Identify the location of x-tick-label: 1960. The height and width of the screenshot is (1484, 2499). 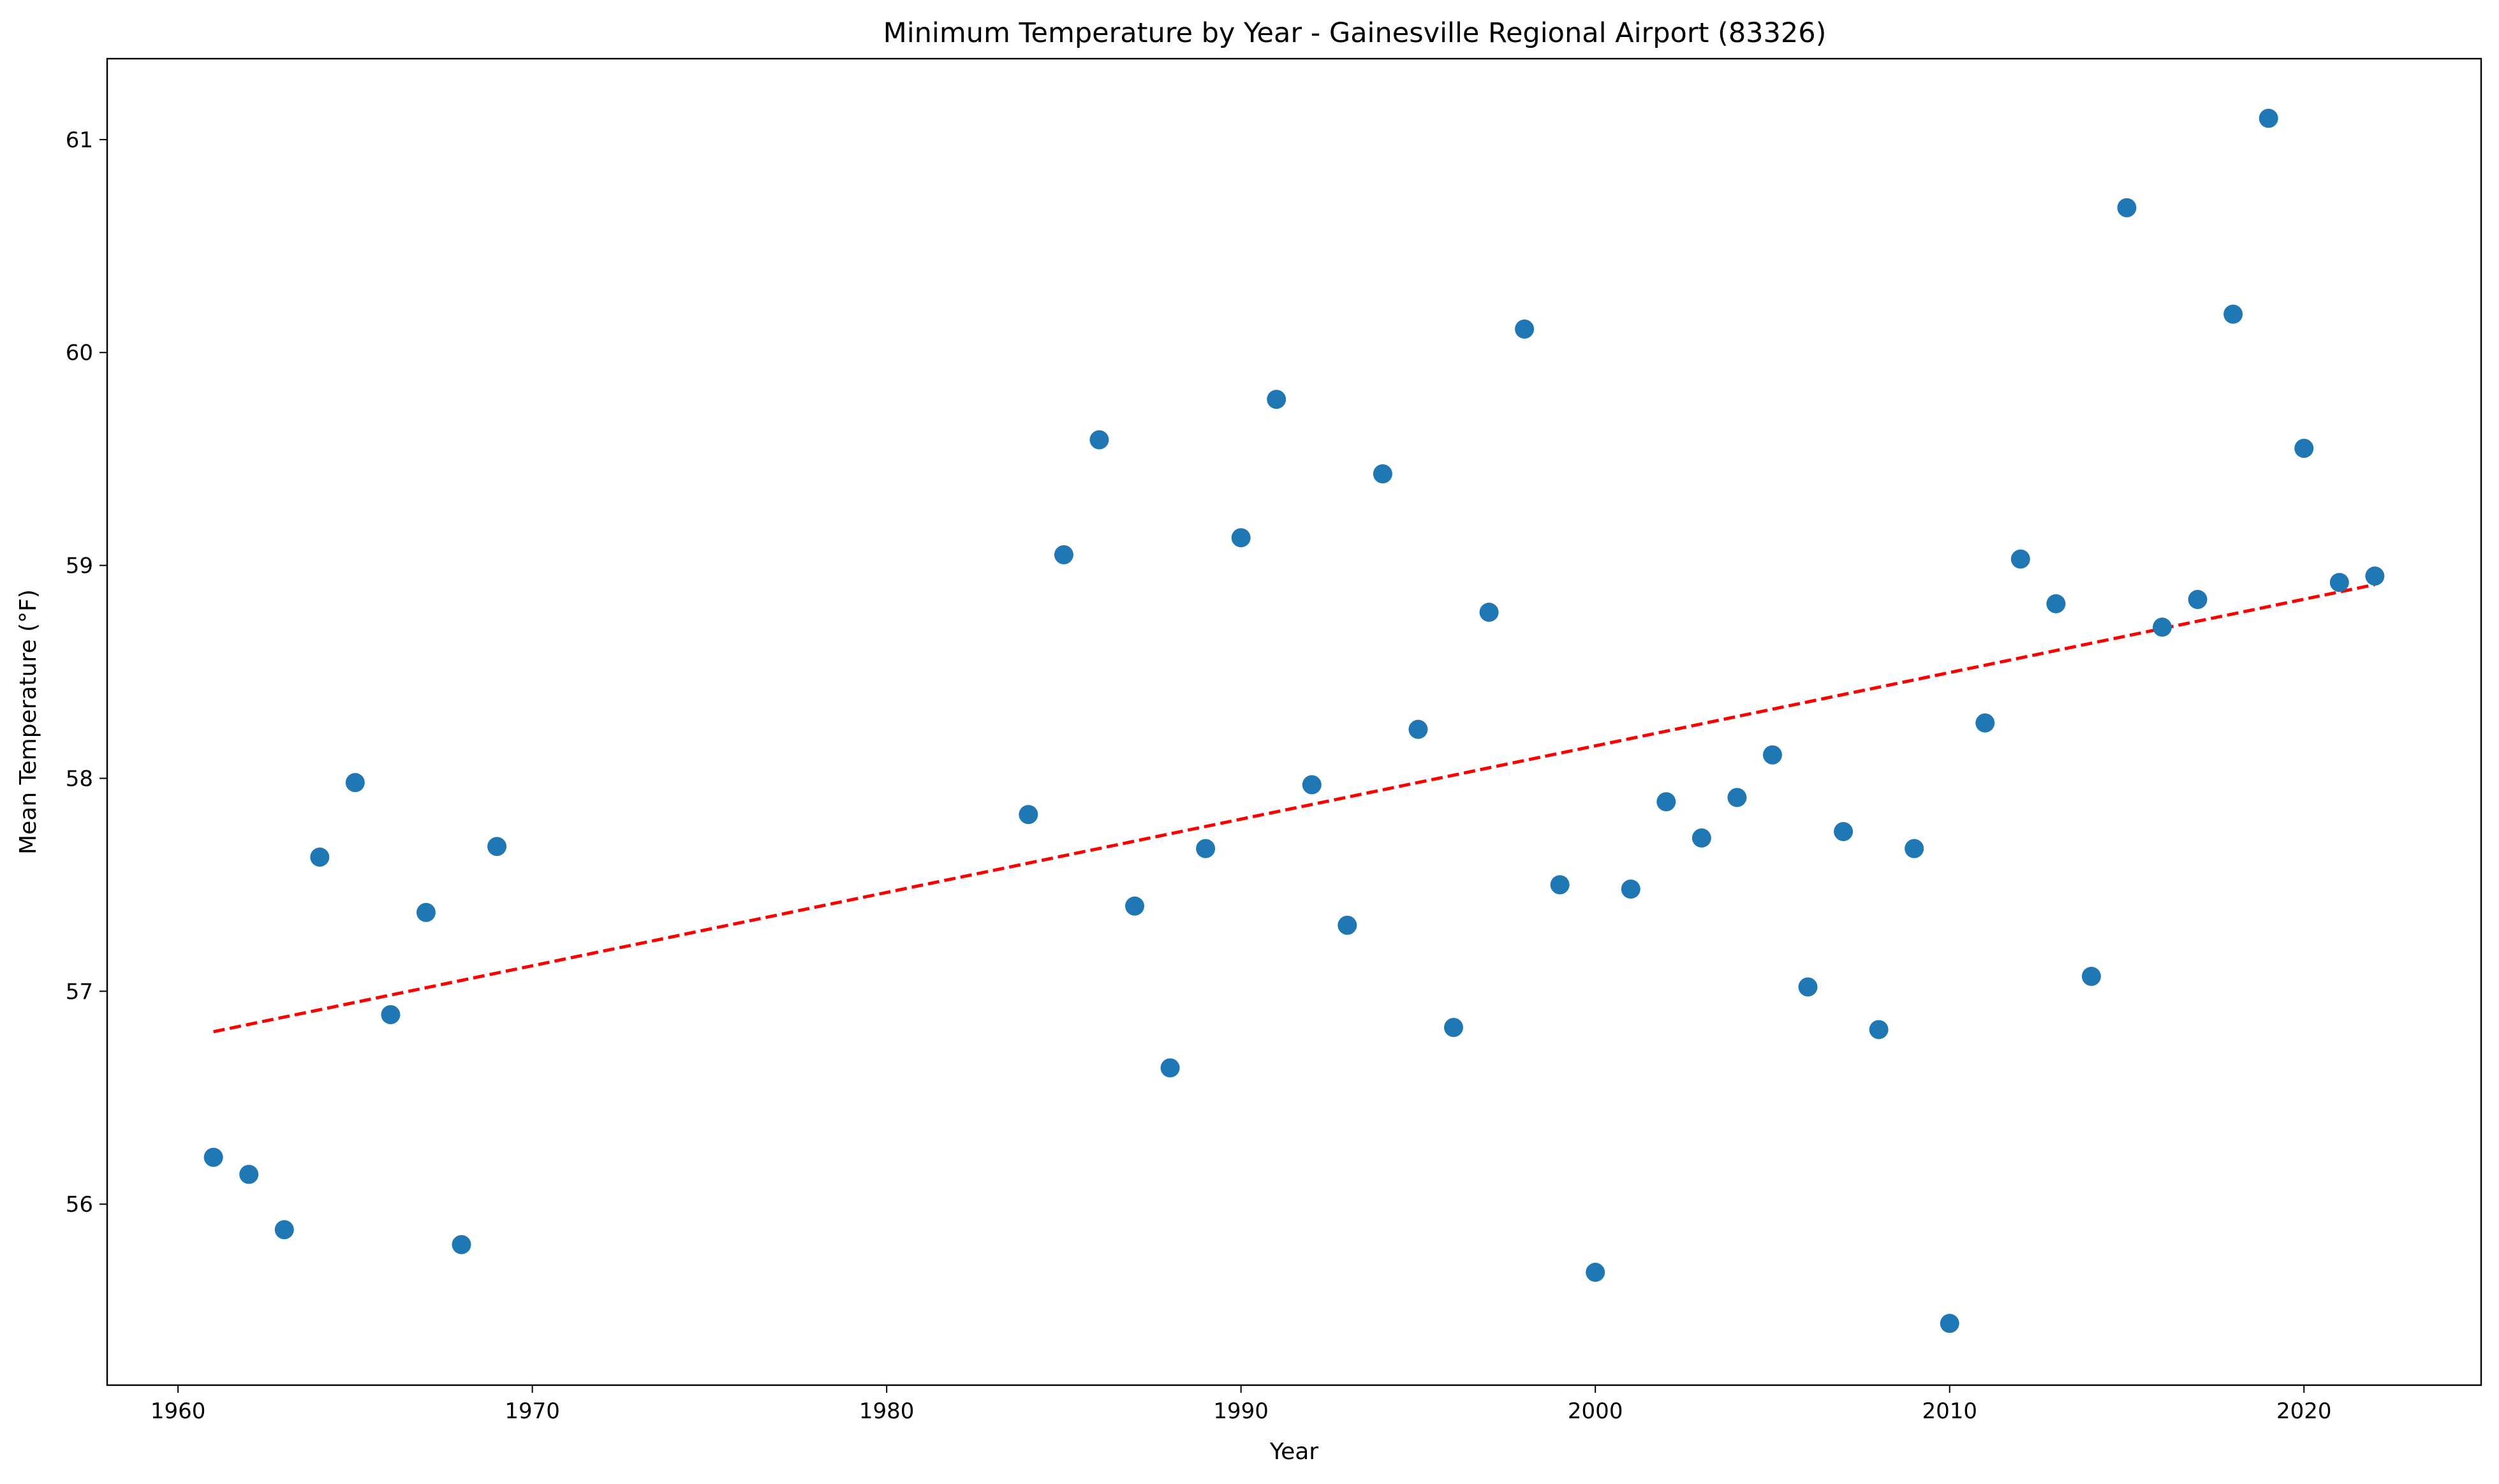
(179, 1412).